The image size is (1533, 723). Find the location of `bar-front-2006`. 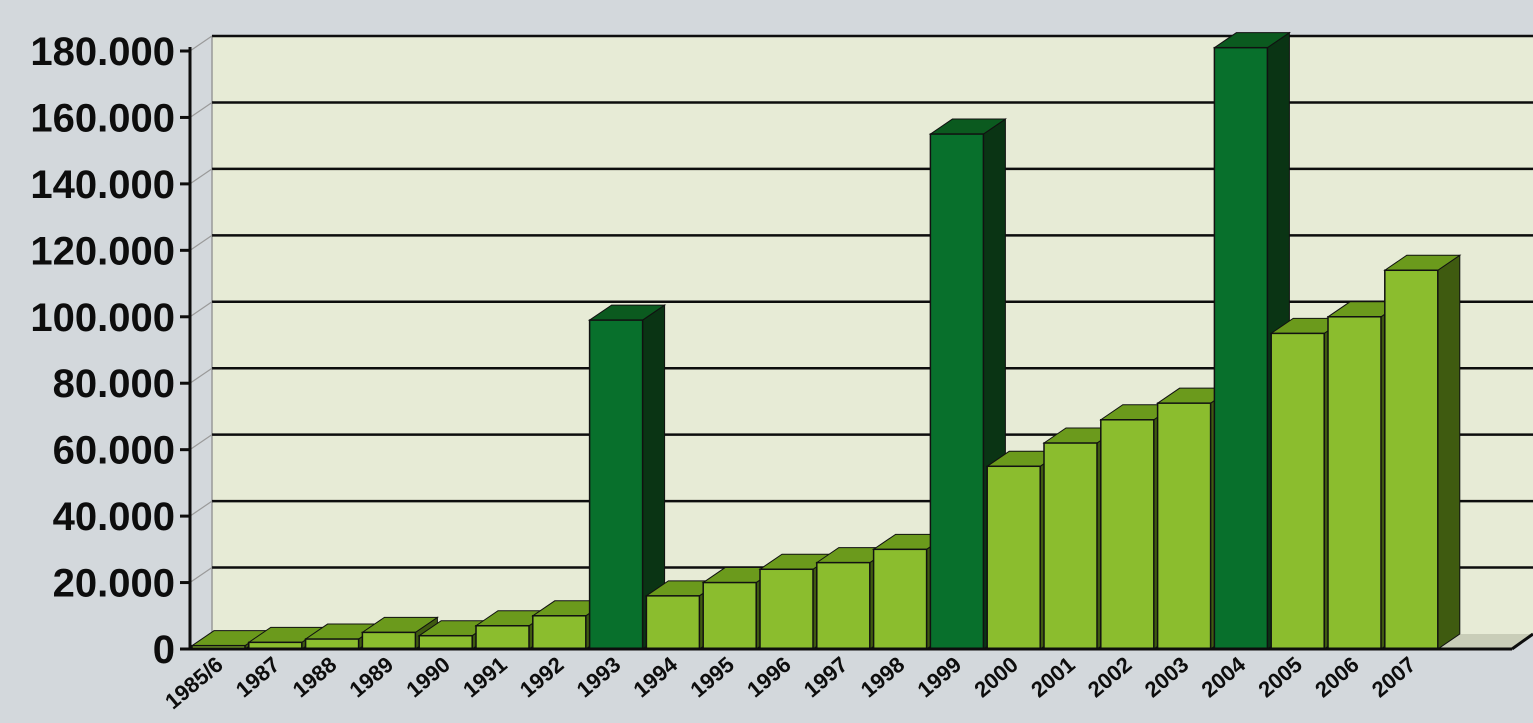

bar-front-2006 is located at coordinates (1354, 483).